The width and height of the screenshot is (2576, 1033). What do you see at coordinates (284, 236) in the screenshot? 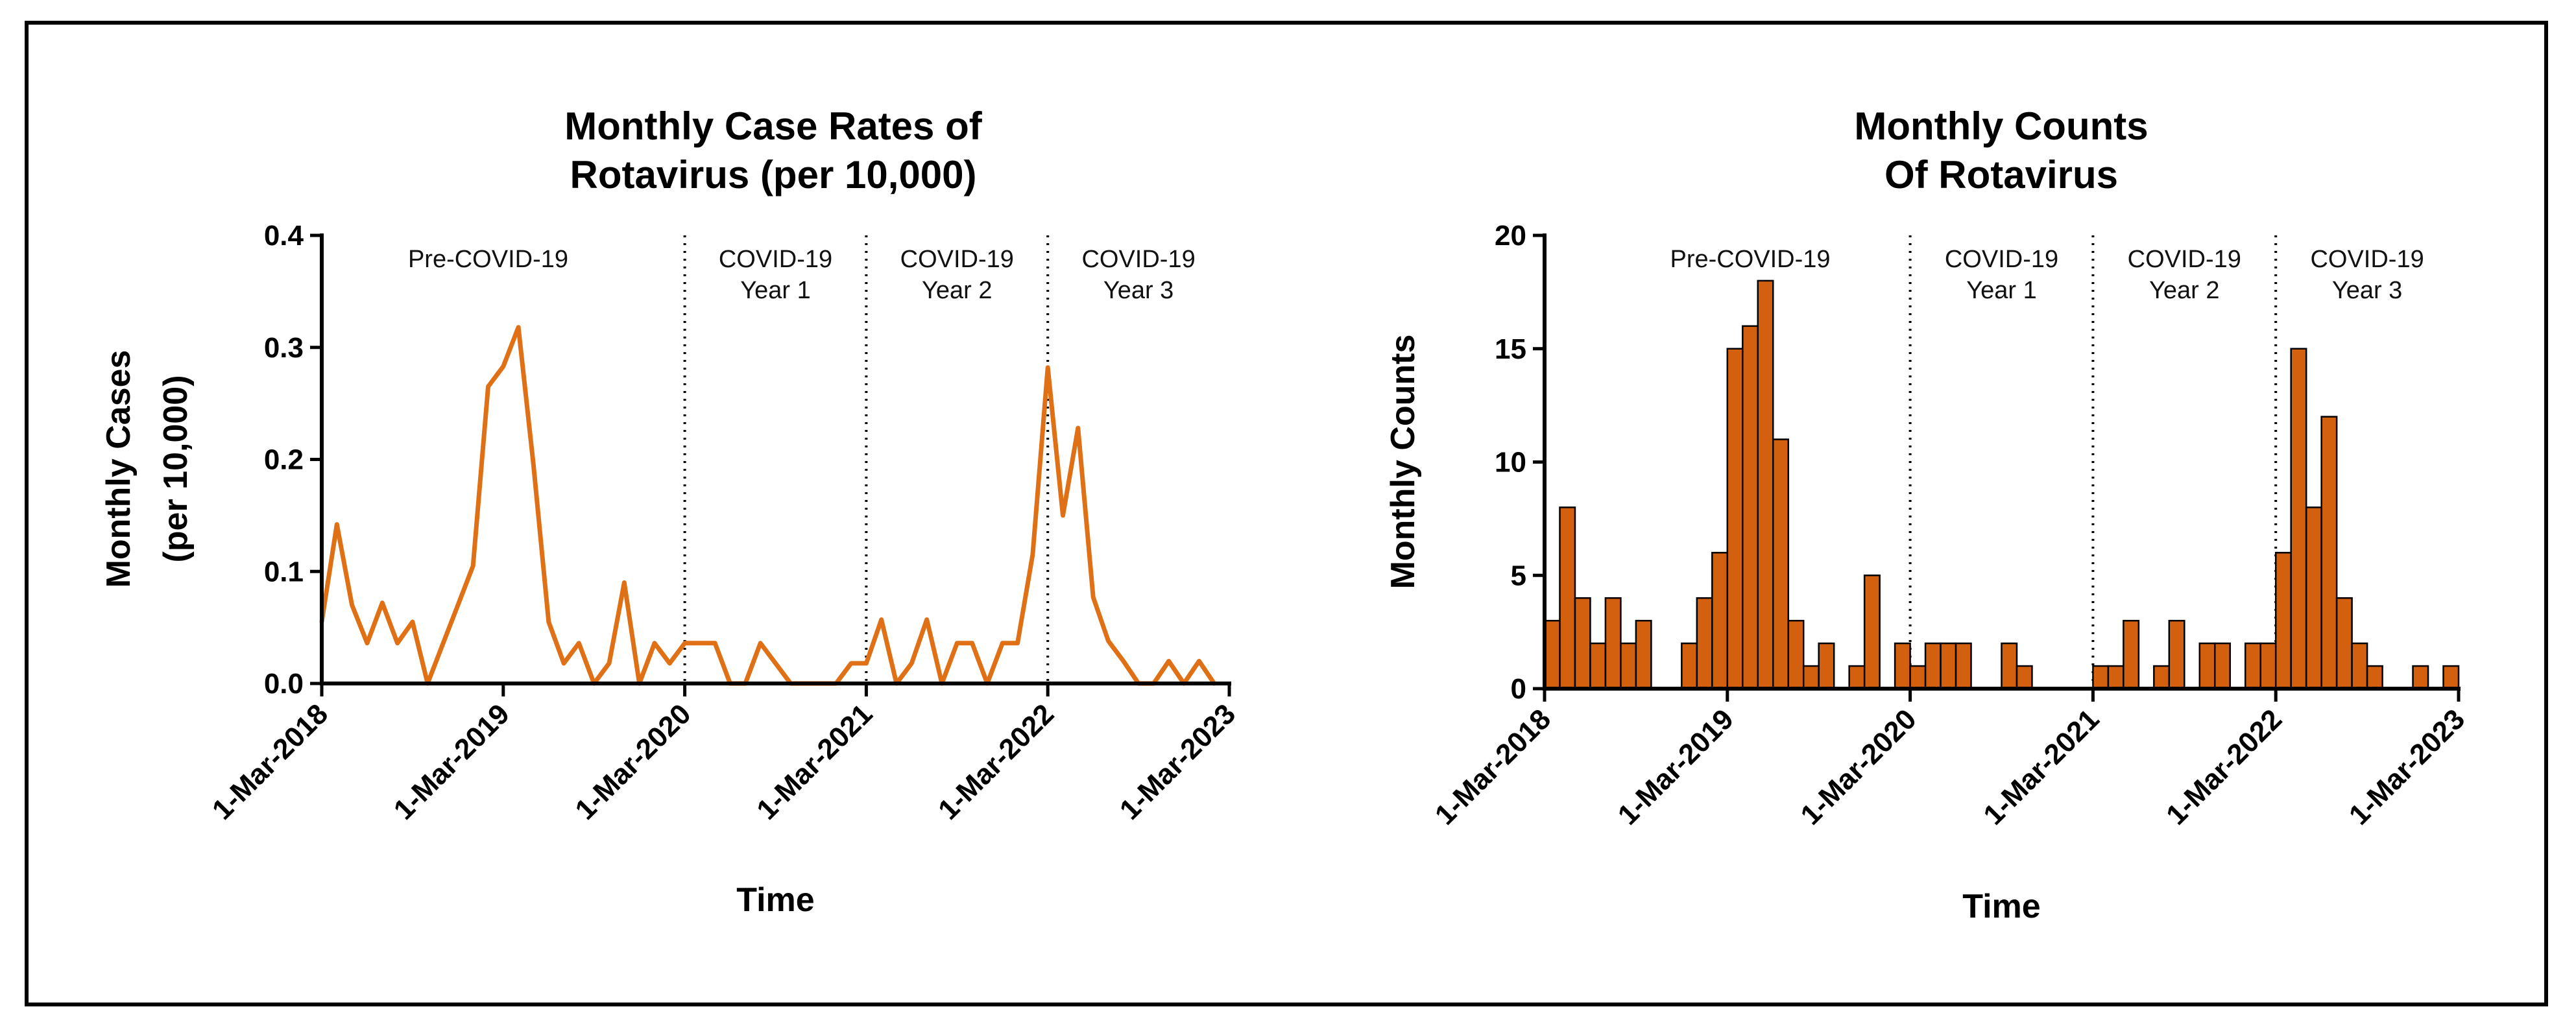
I see `y-tick-label: 0.4` at bounding box center [284, 236].